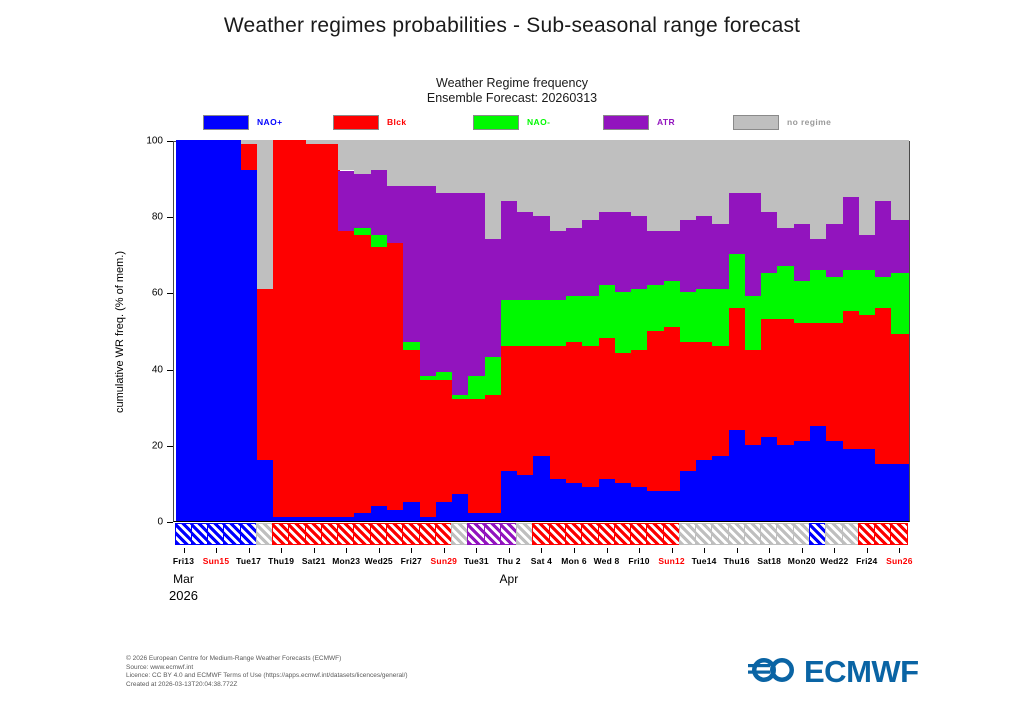 The image size is (1024, 720). What do you see at coordinates (509, 561) in the screenshot?
I see `x-axis-tick-label: Thu 2` at bounding box center [509, 561].